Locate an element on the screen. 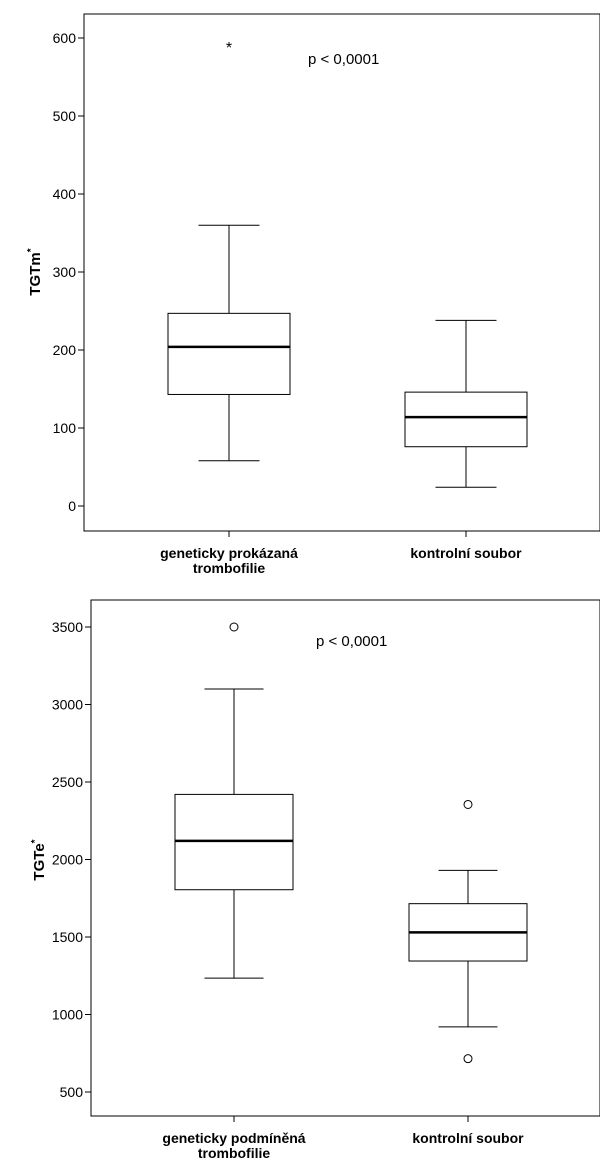 The height and width of the screenshot is (1164, 600). y-tick-label: 2500 is located at coordinates (67, 782).